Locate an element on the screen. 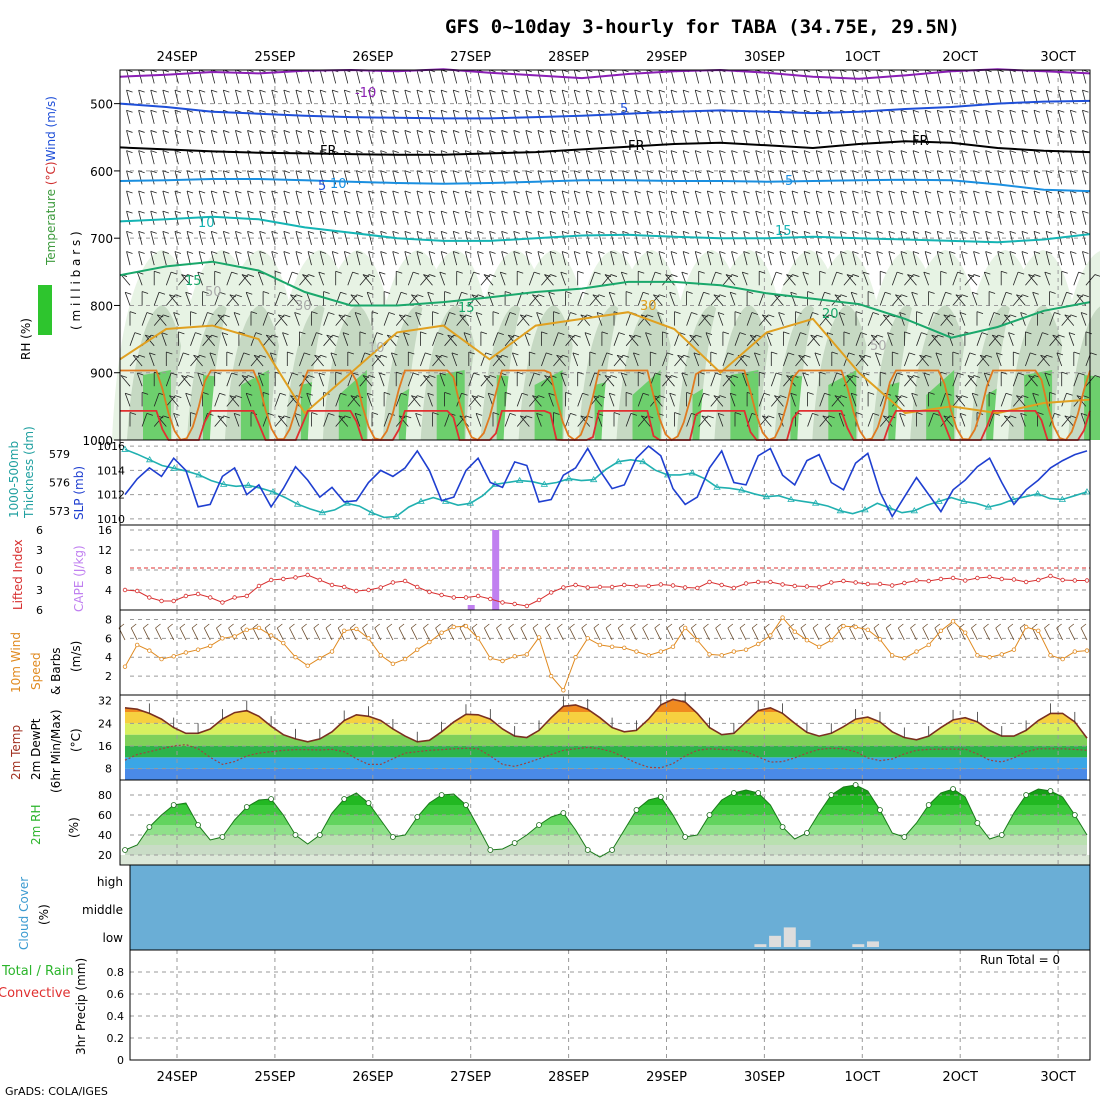 The height and width of the screenshot is (1100, 1100). top-day-label: 29SEP is located at coordinates (666, 57).